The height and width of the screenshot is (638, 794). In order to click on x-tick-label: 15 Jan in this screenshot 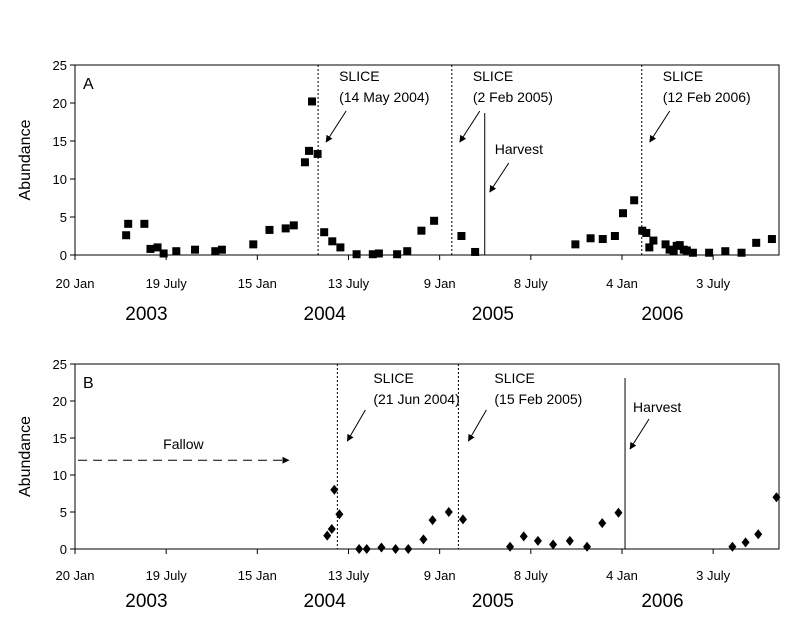, I will do `click(257, 283)`.